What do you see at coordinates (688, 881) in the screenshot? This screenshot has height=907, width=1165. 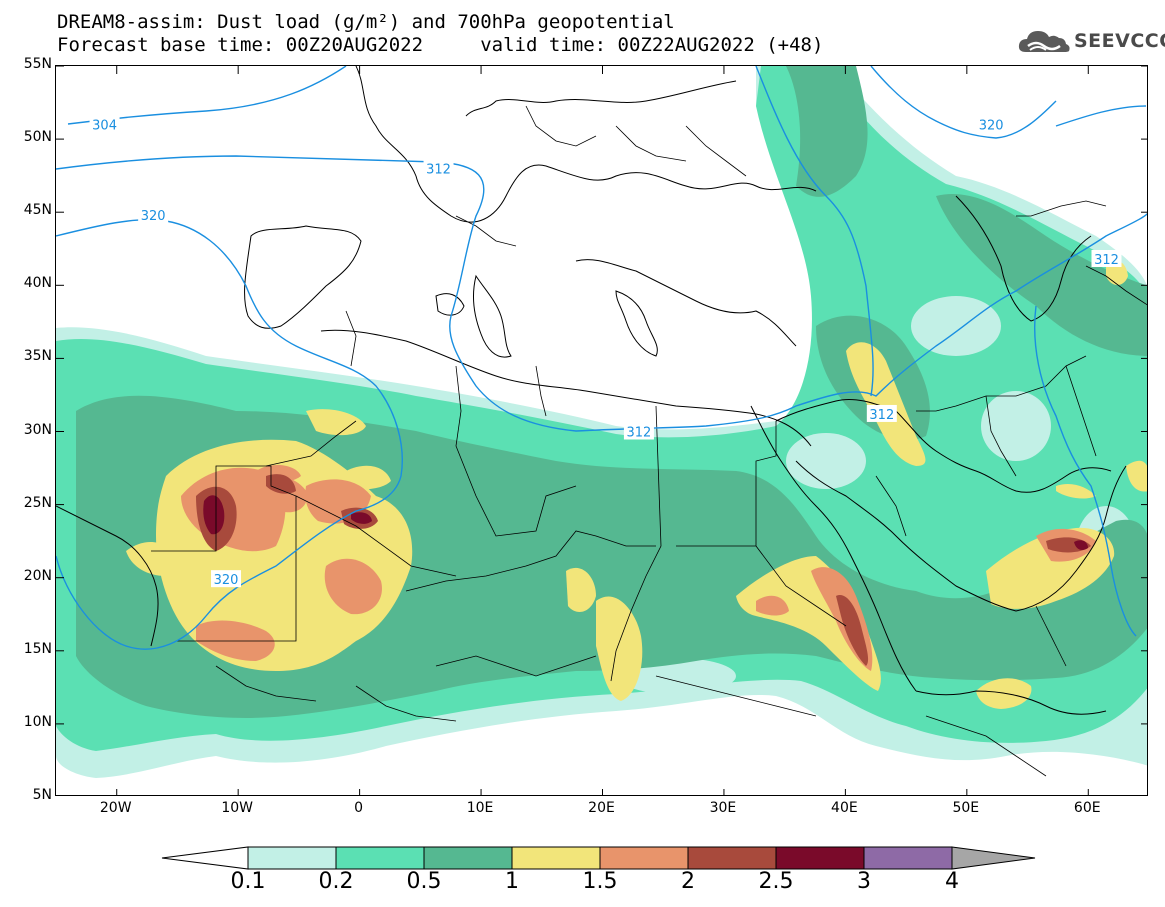 I see `colorbar-label: 2` at bounding box center [688, 881].